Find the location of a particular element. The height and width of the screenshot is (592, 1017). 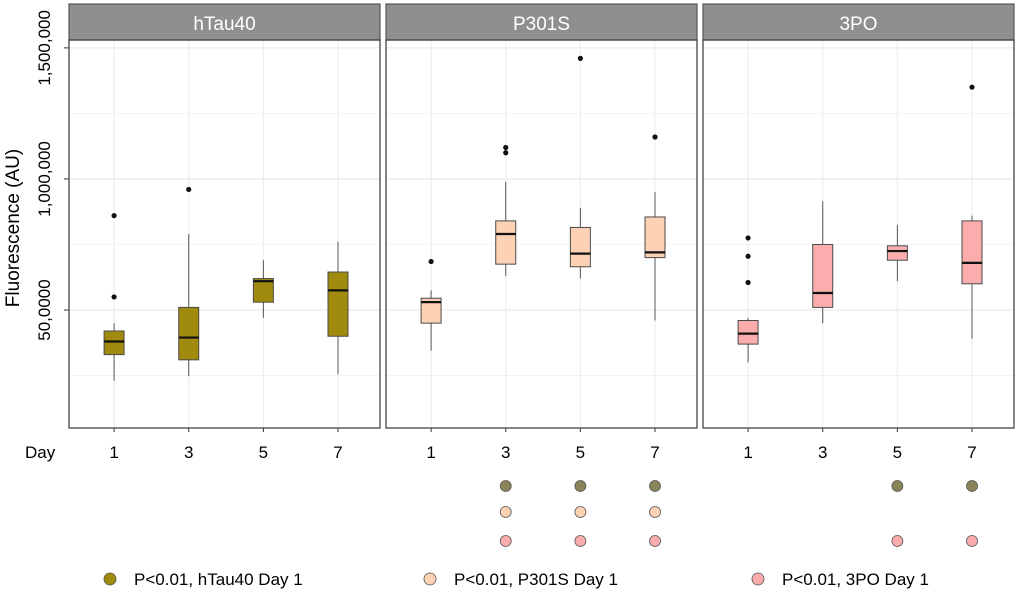

y-axis-title: Fluorescence (AU) is located at coordinates (13, 228).